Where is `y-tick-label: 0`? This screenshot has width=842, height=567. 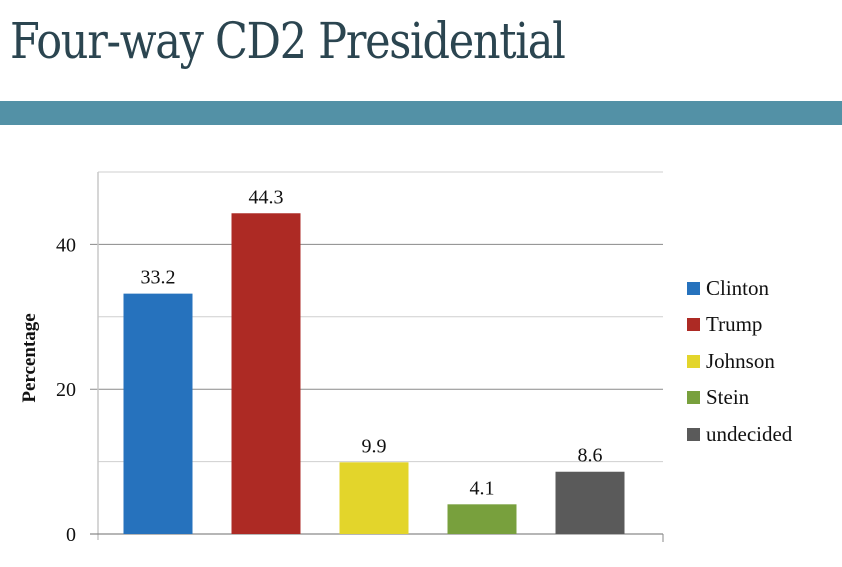 y-tick-label: 0 is located at coordinates (71, 535).